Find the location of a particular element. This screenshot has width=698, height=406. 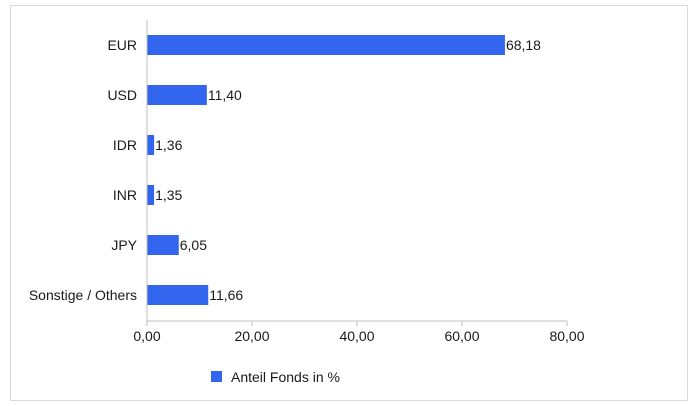

category-label: Sonstige / Others is located at coordinates (83, 295).